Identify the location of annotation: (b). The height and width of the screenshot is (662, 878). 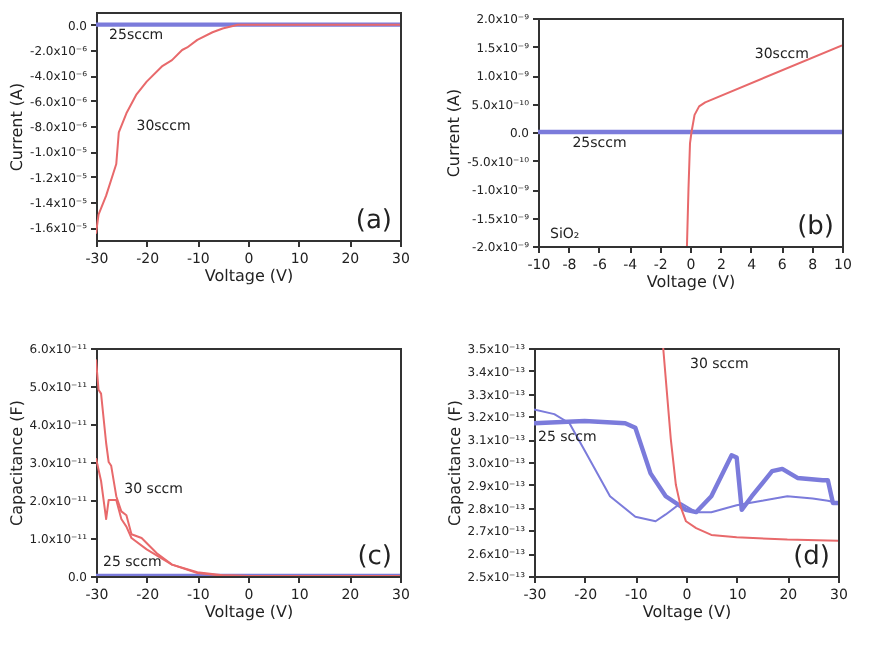
(815, 227).